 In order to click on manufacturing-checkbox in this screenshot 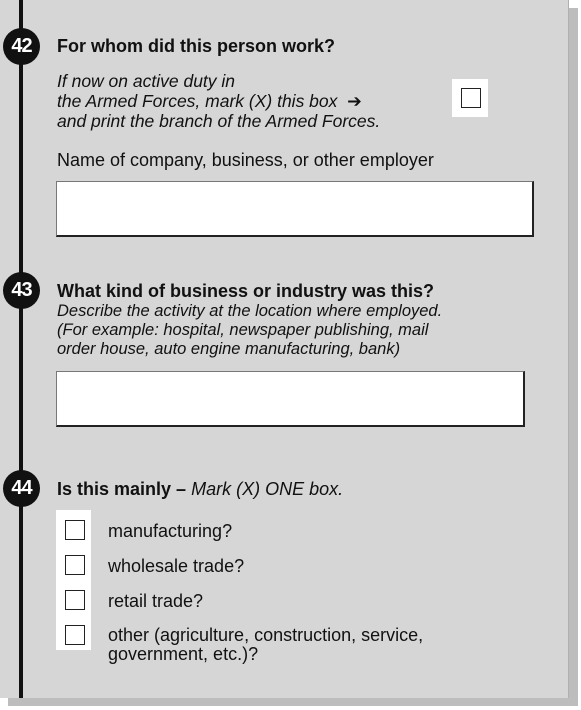, I will do `click(75, 530)`.